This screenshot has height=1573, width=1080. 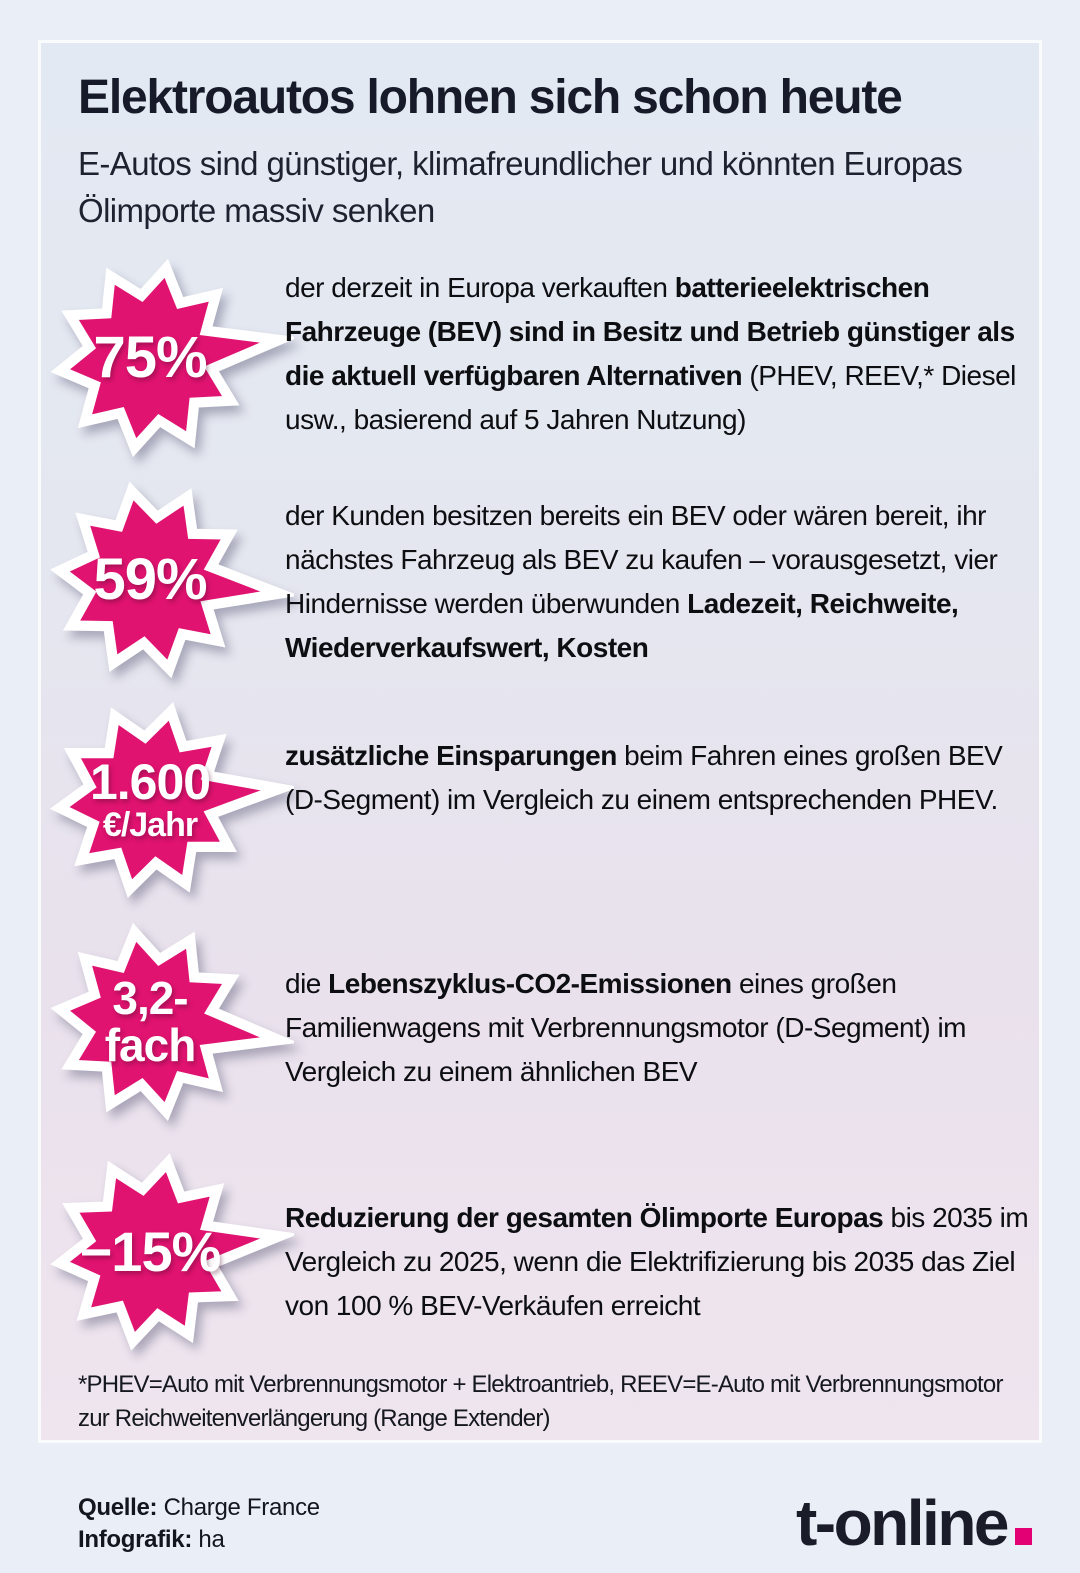 I want to click on stat-badge-minus-15-percent: −15%, so click(x=169, y=1252).